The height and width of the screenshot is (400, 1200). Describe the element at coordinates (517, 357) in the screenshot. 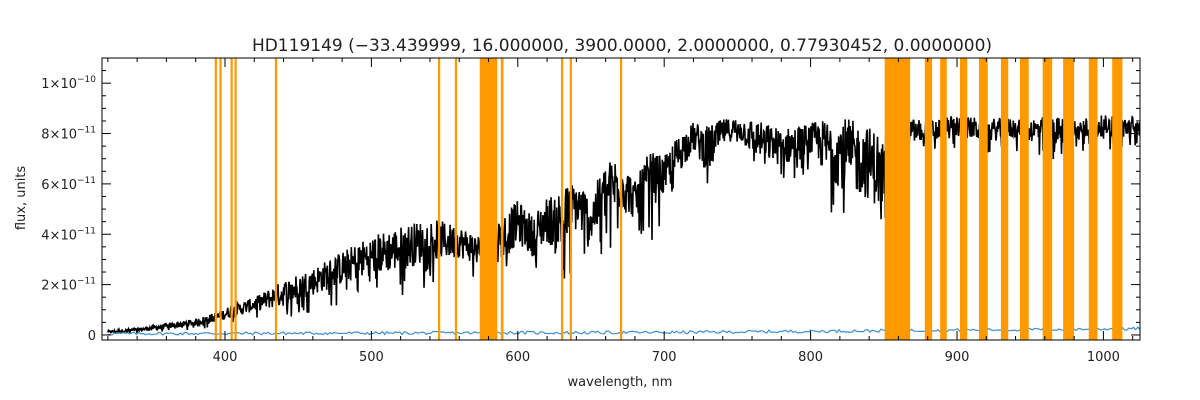

I see `x-tick-label: 600` at that location.